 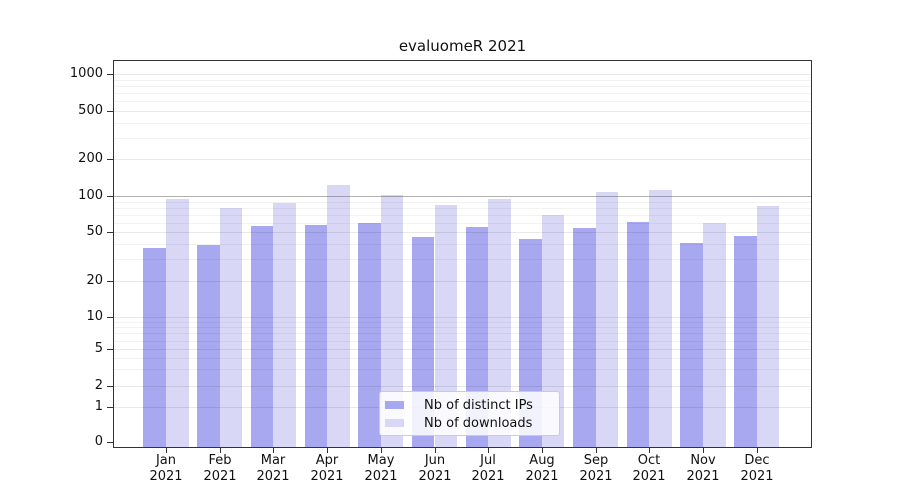 I want to click on bar-distinct-ips-feb, so click(x=208, y=346).